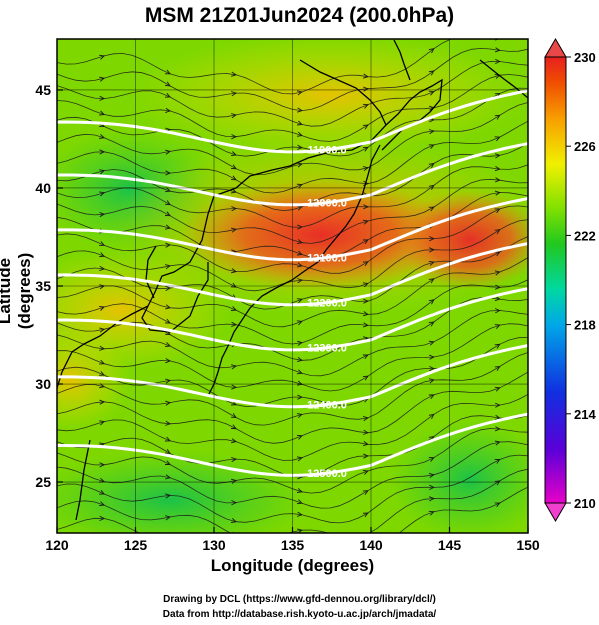 Image resolution: width=599 pixels, height=625 pixels. Describe the element at coordinates (585, 503) in the screenshot. I see `colorbar-tick-label: 210` at that location.